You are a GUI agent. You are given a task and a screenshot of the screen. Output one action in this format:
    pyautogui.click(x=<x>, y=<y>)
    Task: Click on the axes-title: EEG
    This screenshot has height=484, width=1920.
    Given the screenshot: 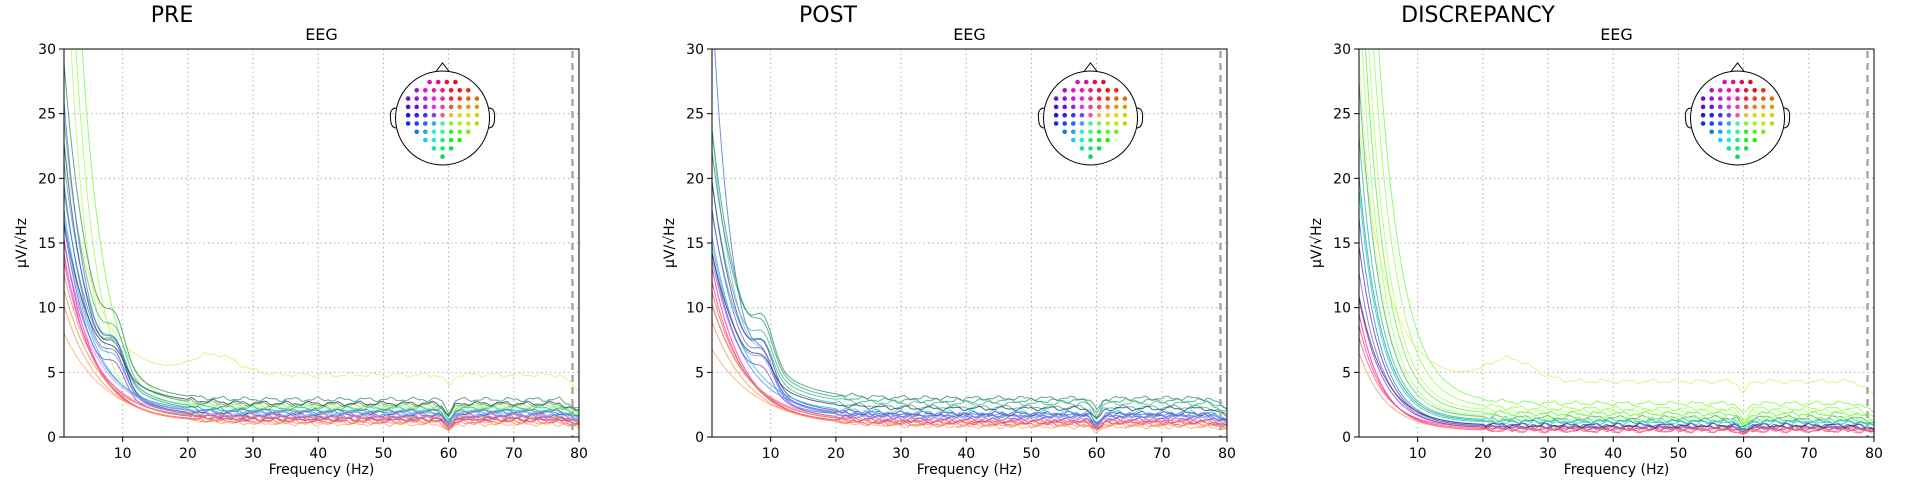 What is the action you would take?
    pyautogui.click(x=321, y=34)
    